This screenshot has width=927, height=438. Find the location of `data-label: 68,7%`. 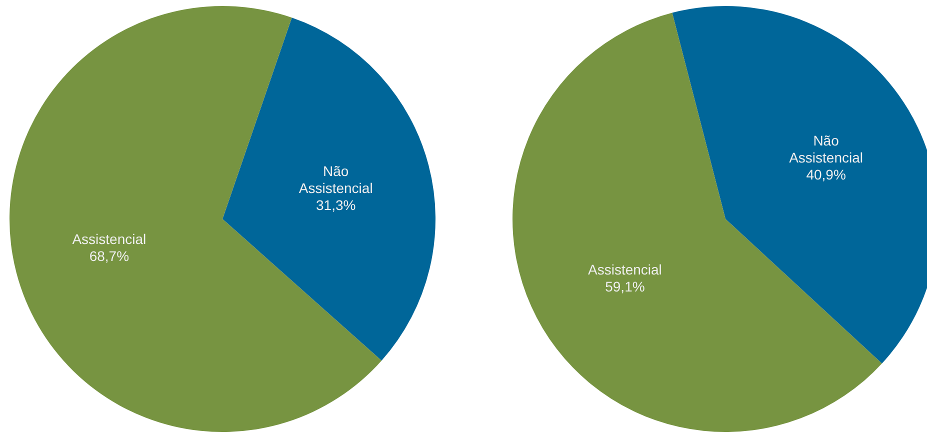

data-label: 68,7% is located at coordinates (109, 256).